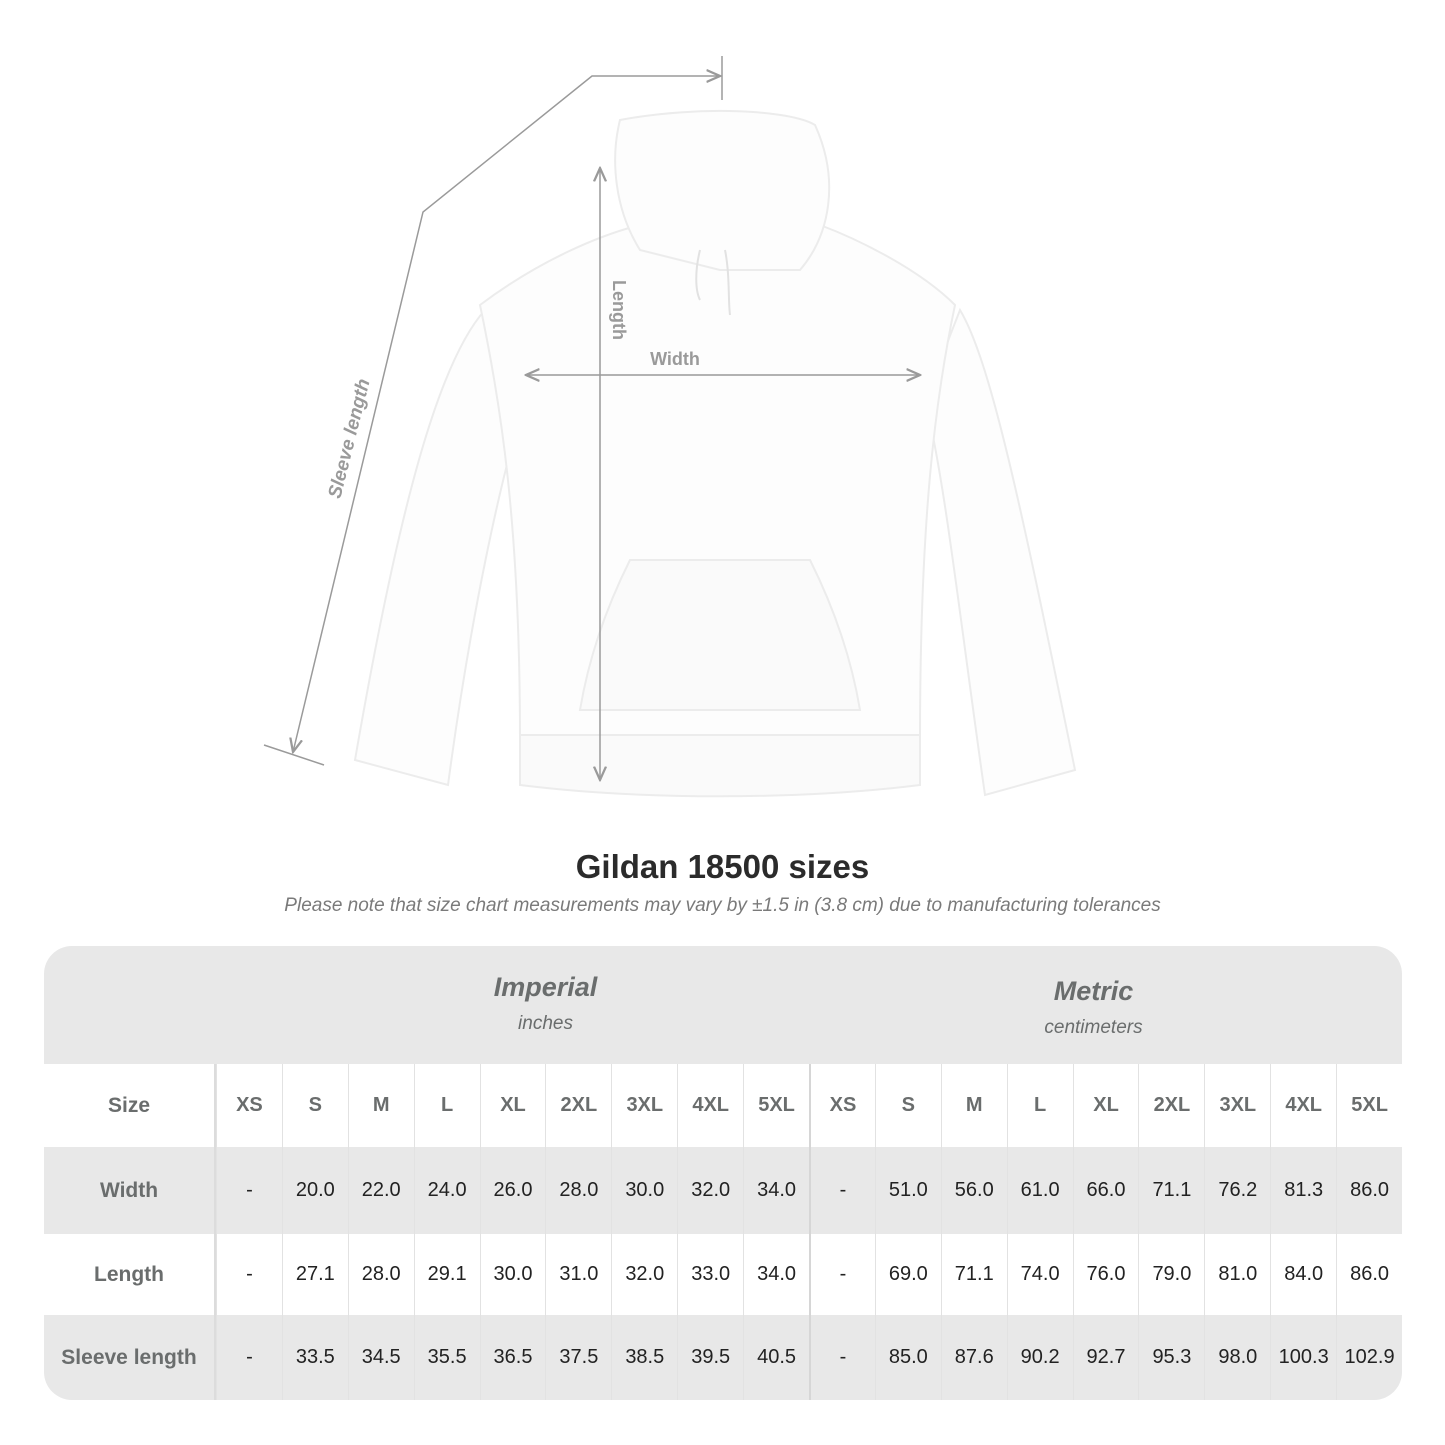 This screenshot has height=1445, width=1445. I want to click on cell-imperial: 34.5, so click(380, 1357).